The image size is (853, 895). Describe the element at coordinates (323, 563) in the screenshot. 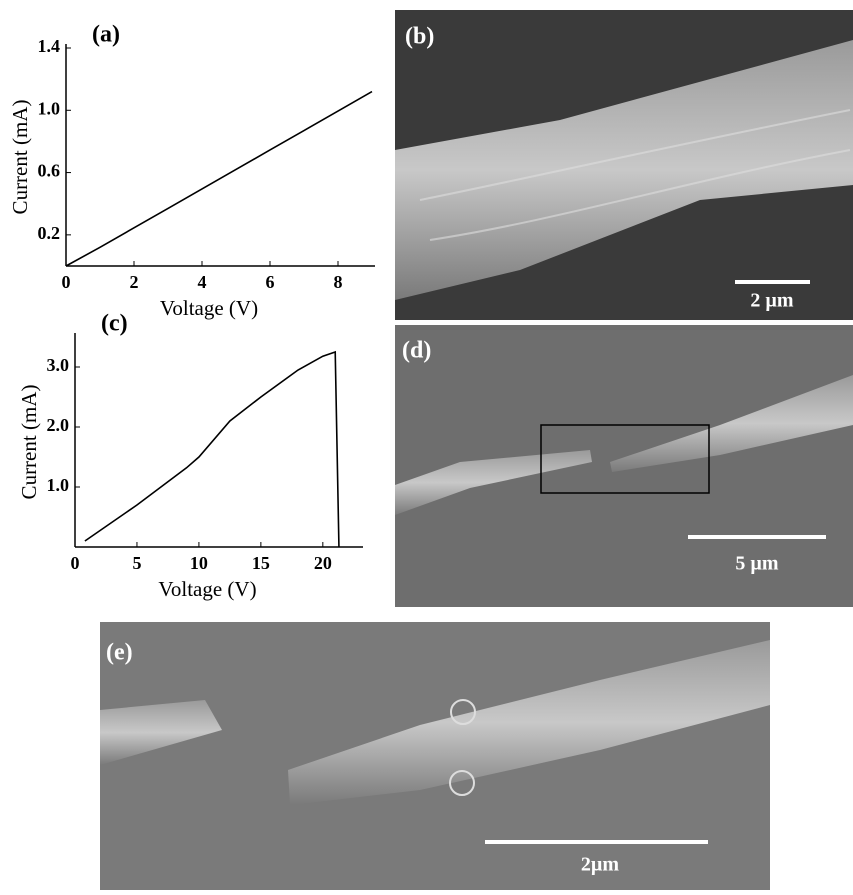

I see `x-tick-label: 20` at that location.